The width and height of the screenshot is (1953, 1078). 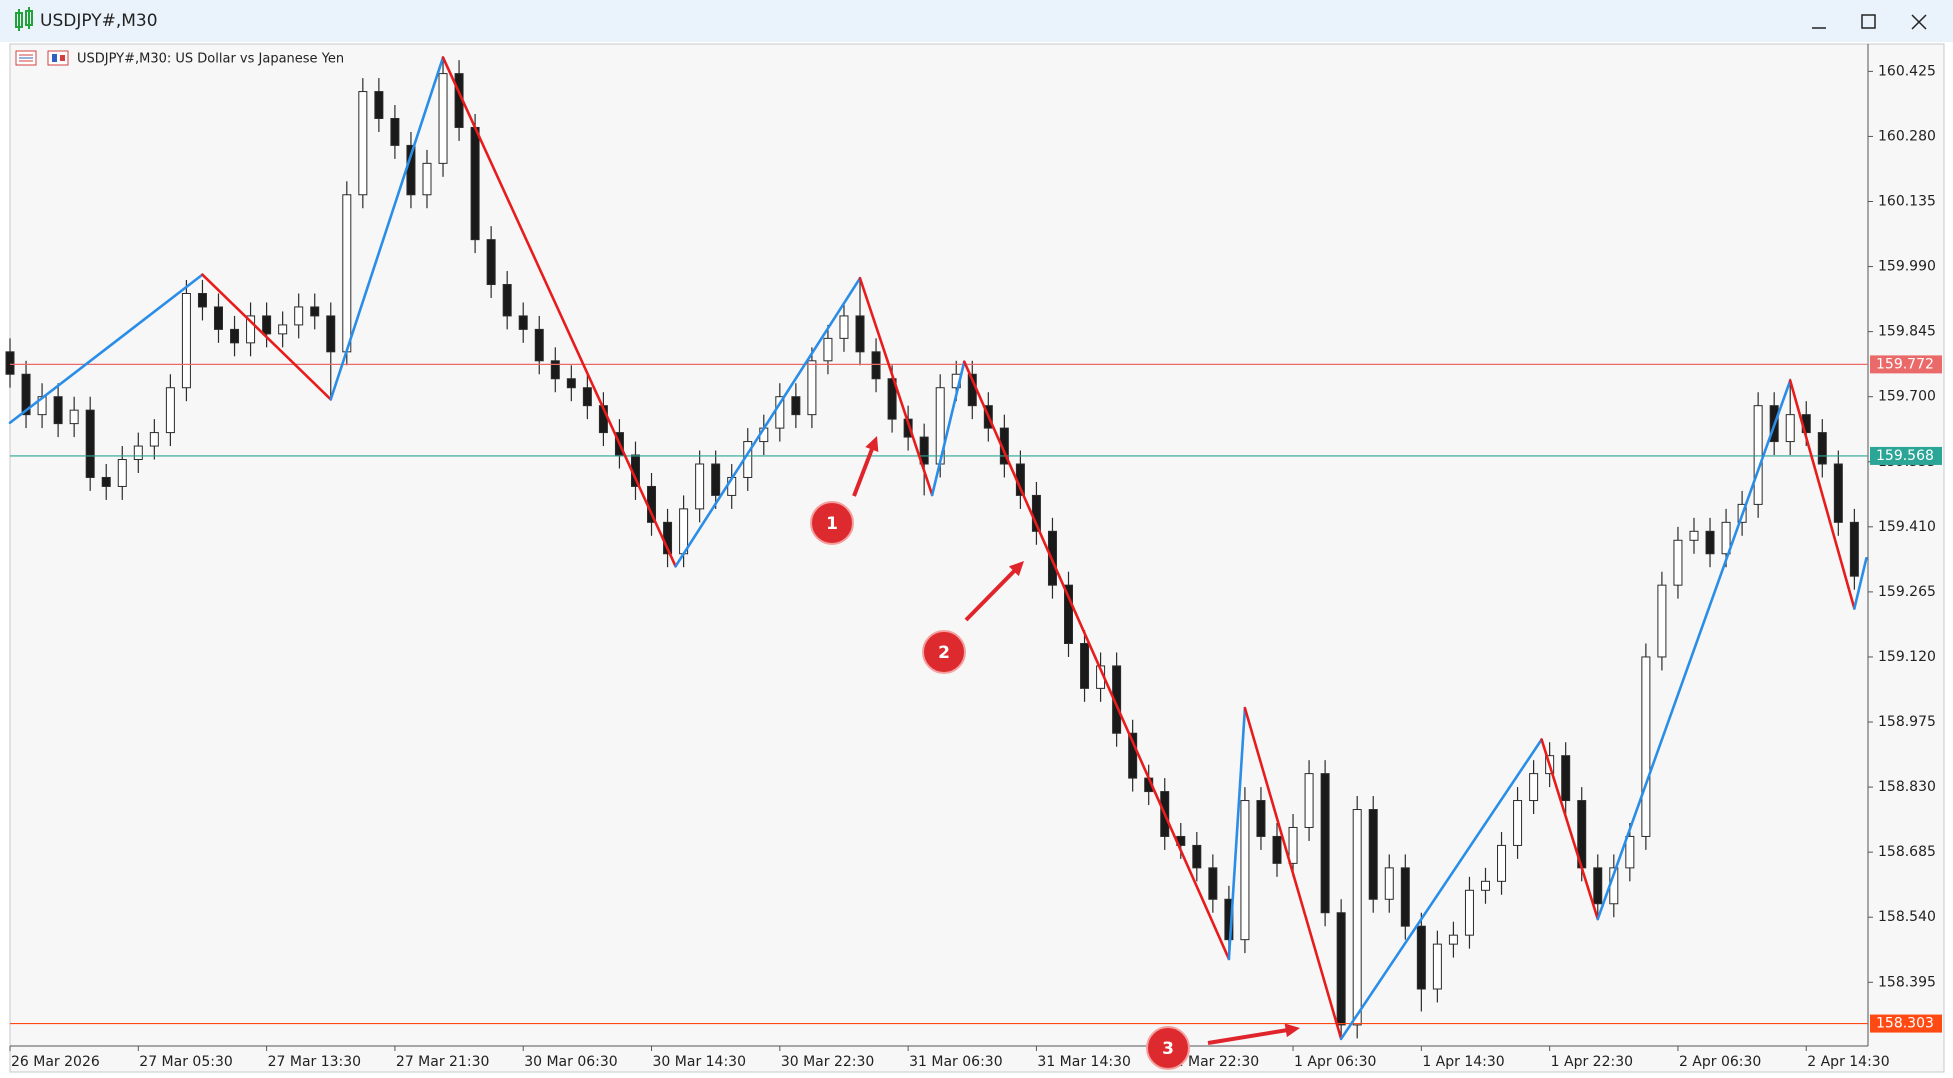 What do you see at coordinates (1212, 1062) in the screenshot?
I see `x-tick-label: 31 Mar 22:30` at bounding box center [1212, 1062].